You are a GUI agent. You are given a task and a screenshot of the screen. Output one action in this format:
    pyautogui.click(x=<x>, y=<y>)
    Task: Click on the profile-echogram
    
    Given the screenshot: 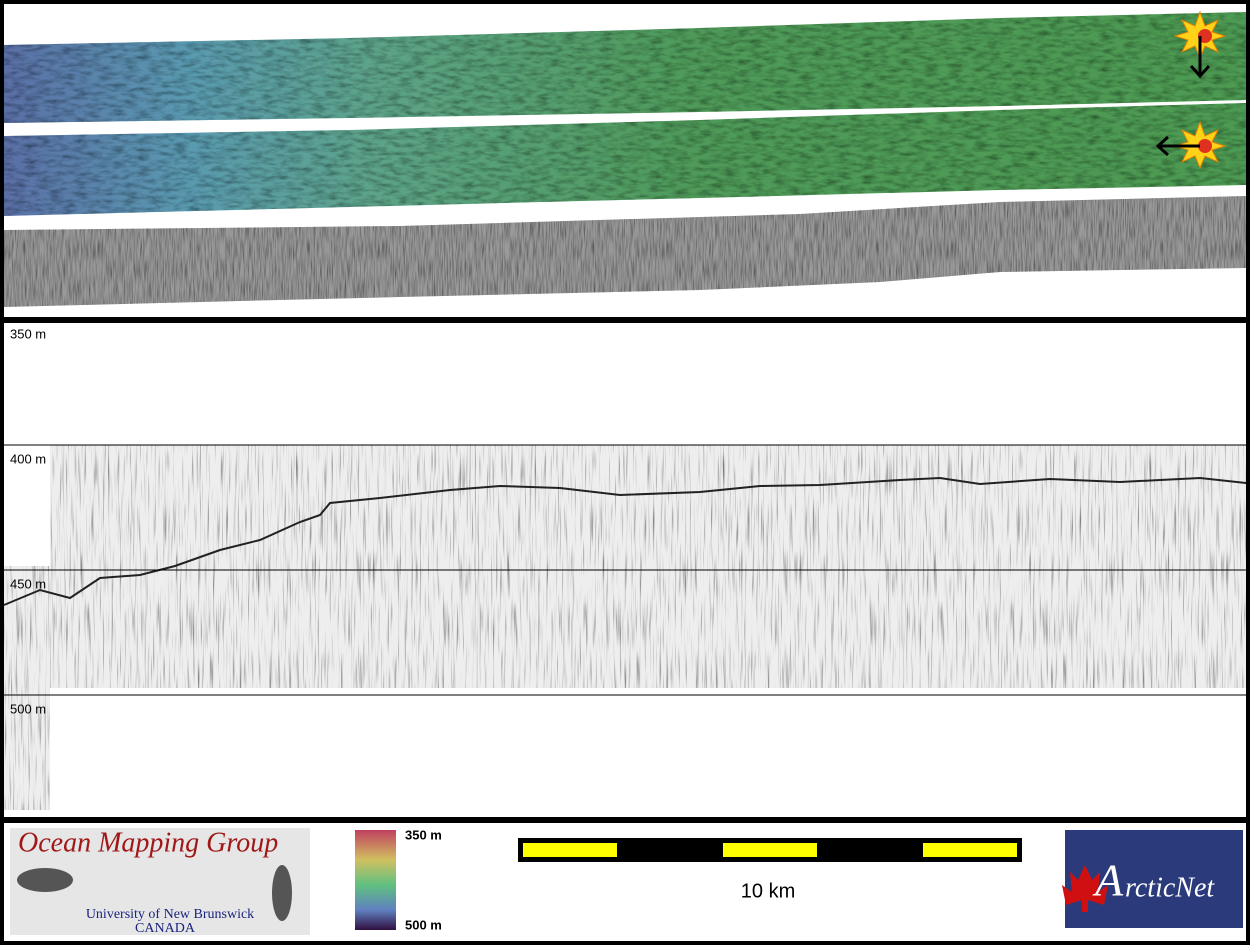 What is the action you would take?
    pyautogui.click(x=27, y=688)
    